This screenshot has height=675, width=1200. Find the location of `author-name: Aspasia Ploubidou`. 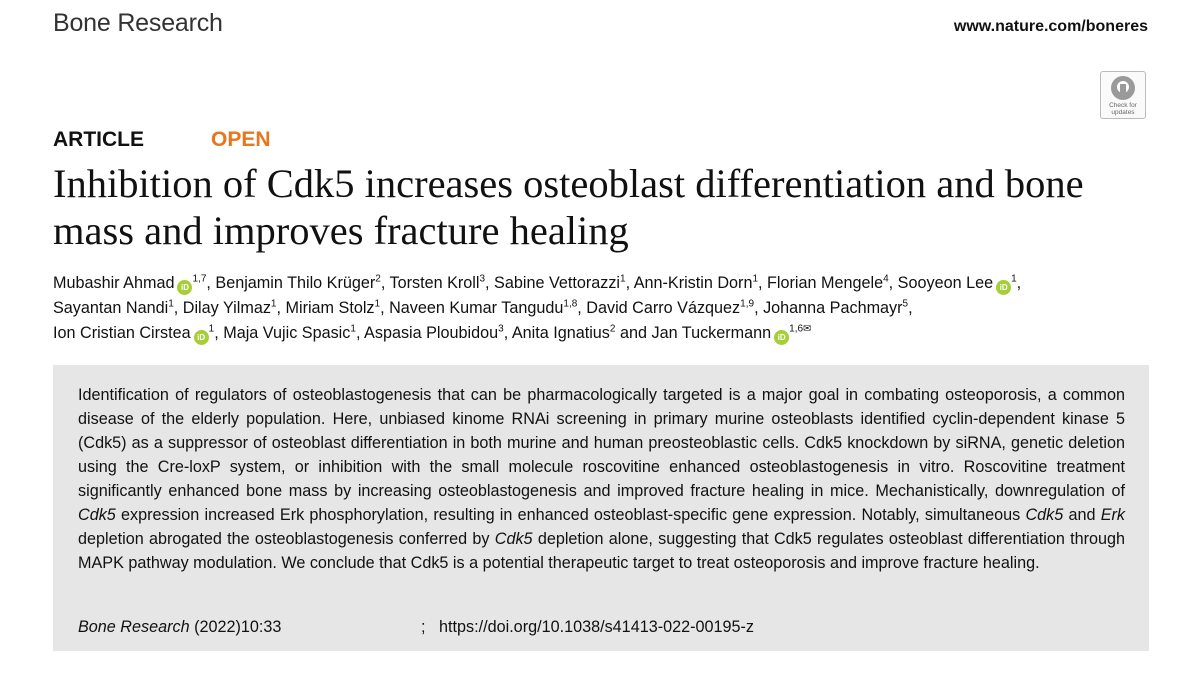

author-name: Aspasia Ploubidou is located at coordinates (431, 333).